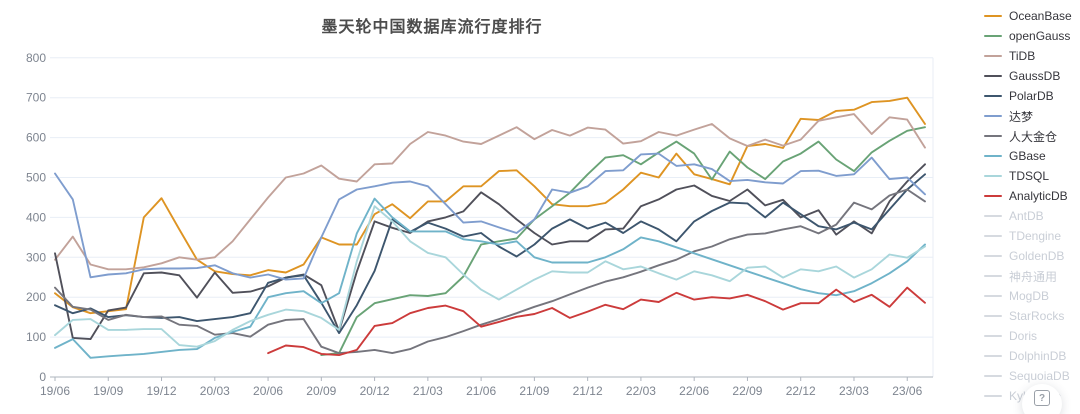 The height and width of the screenshot is (414, 1080). Describe the element at coordinates (1026, 216) in the screenshot. I see `legend-label: AntDB` at that location.